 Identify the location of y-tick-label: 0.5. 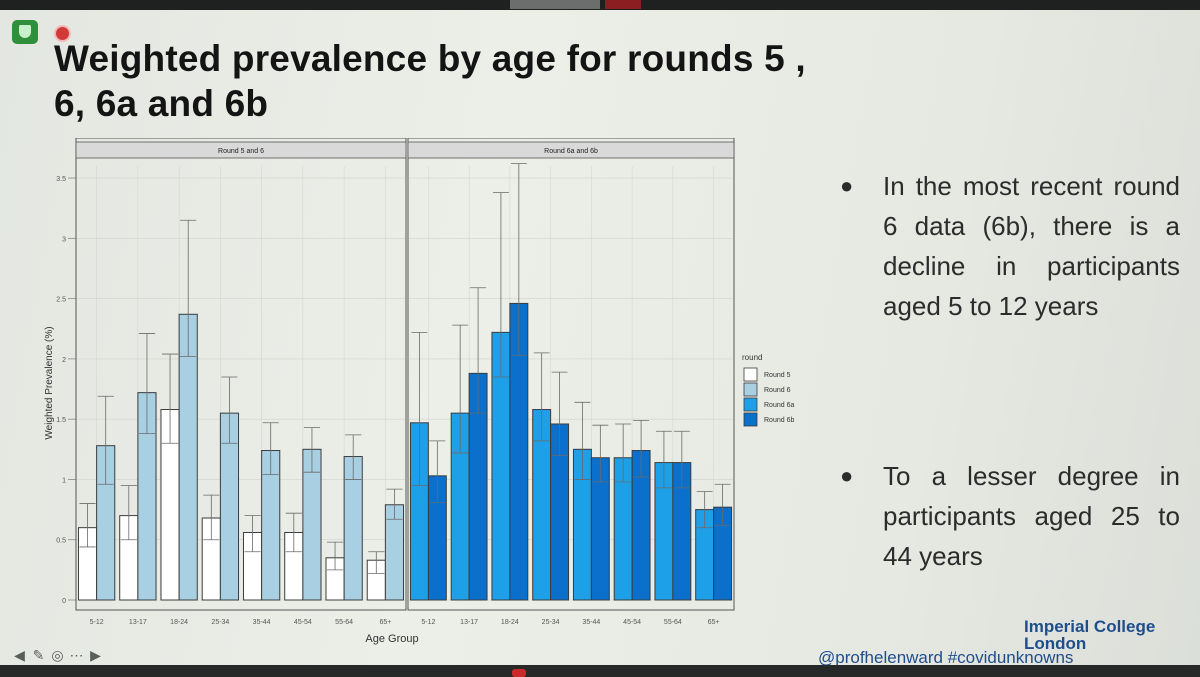
(61, 541).